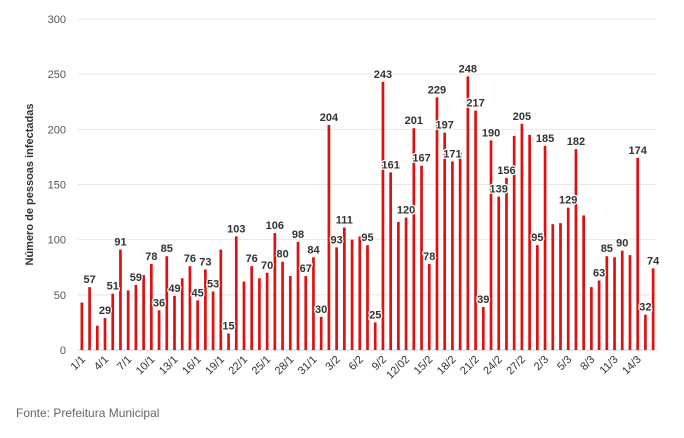 This screenshot has height=438, width=684. What do you see at coordinates (238, 366) in the screenshot?
I see `x-tick-label: 22/1` at bounding box center [238, 366].